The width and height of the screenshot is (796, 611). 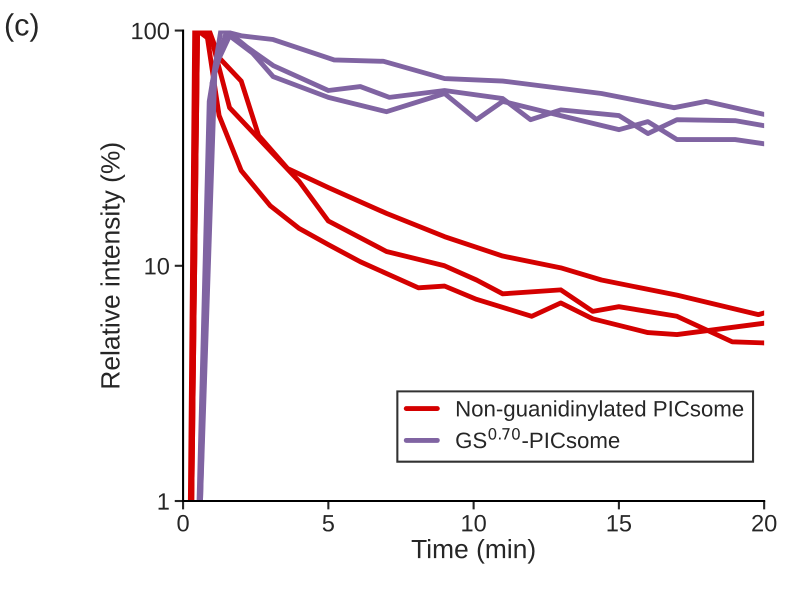 What do you see at coordinates (150, 31) in the screenshot?
I see `y-tick-label: 100` at bounding box center [150, 31].